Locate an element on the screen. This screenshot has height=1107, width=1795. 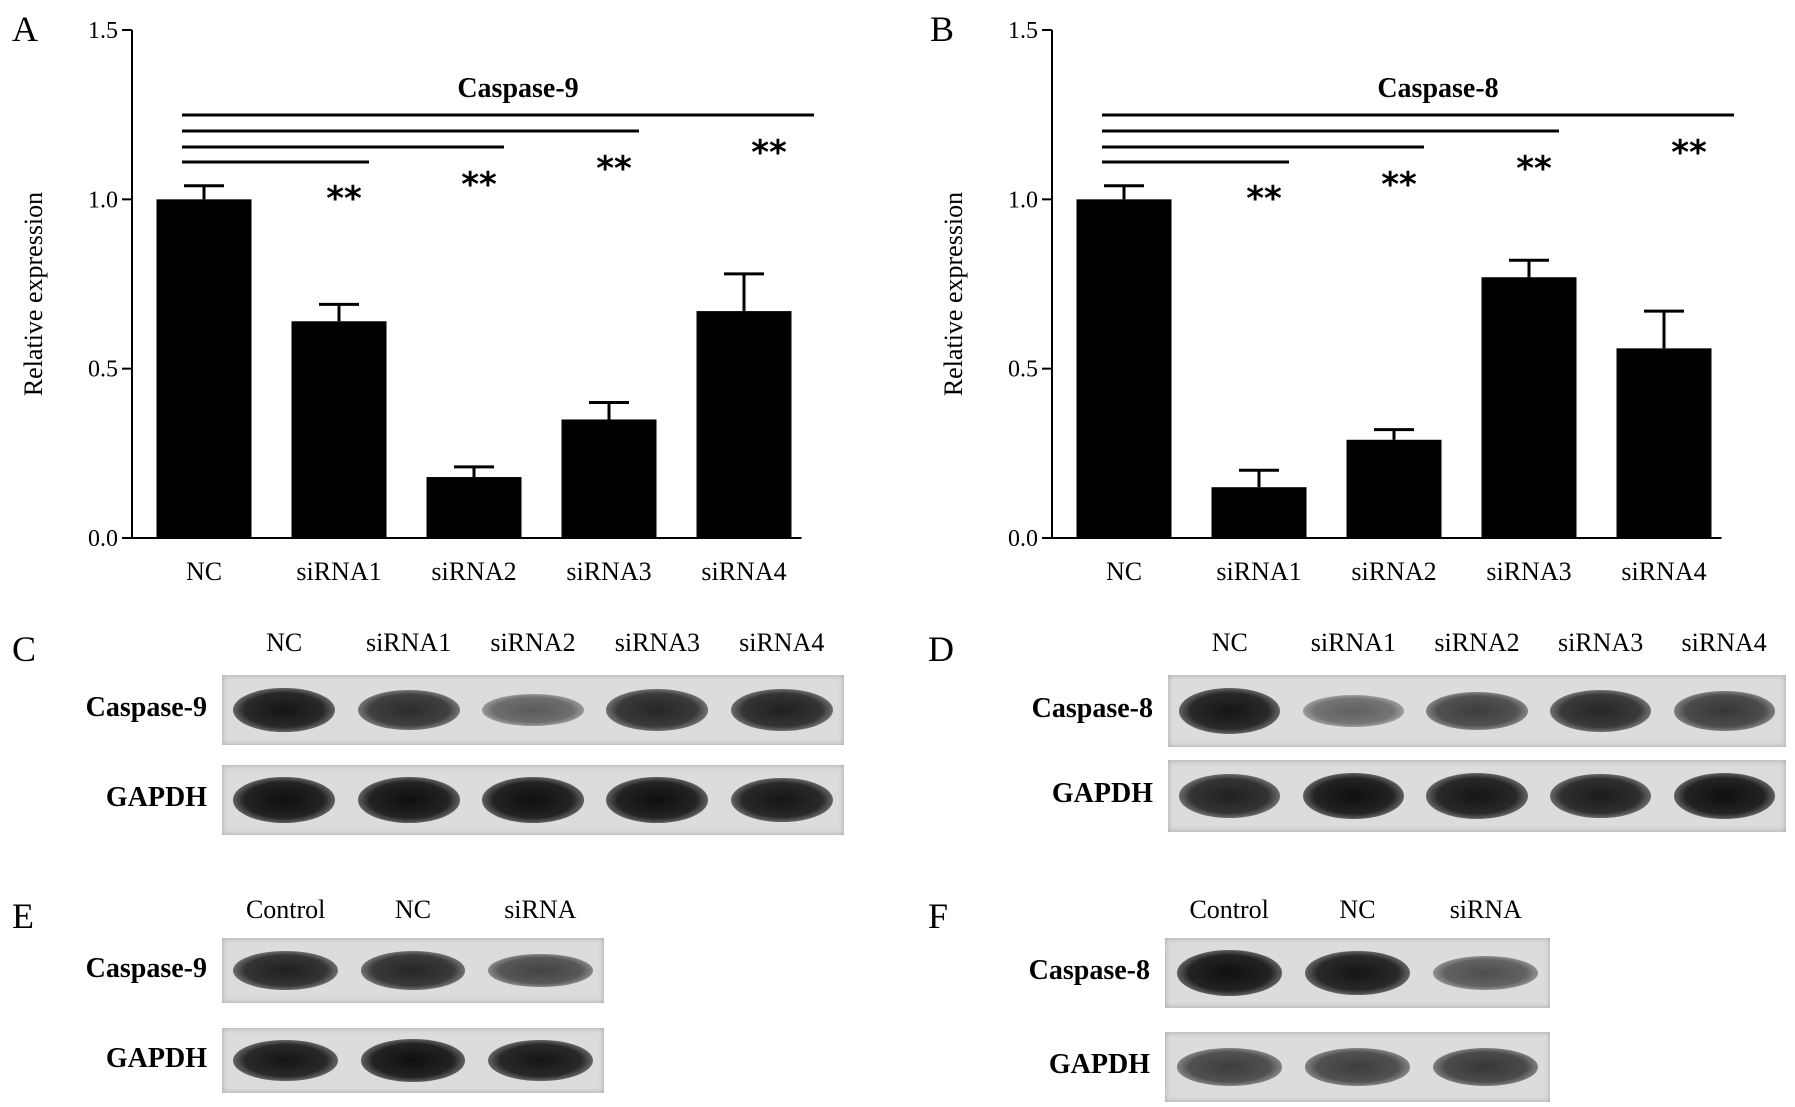
panel-letter-b: B is located at coordinates (942, 29).